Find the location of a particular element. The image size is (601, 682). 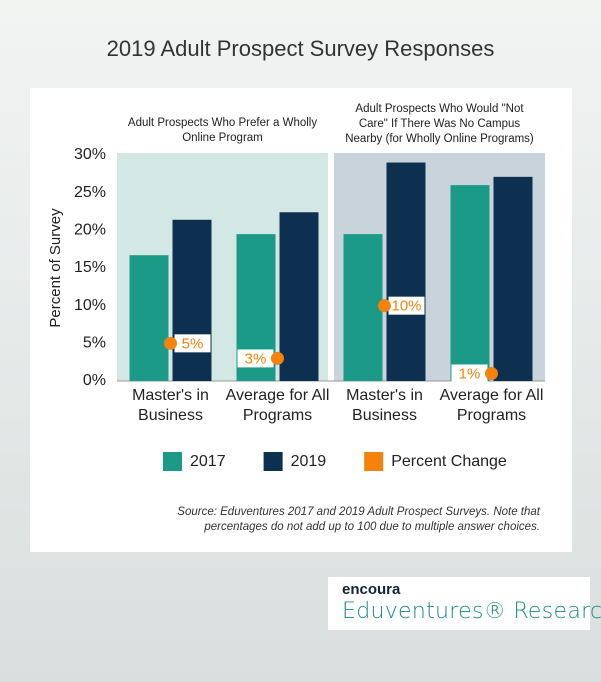

y-tick-label: 30% is located at coordinates (90, 154).